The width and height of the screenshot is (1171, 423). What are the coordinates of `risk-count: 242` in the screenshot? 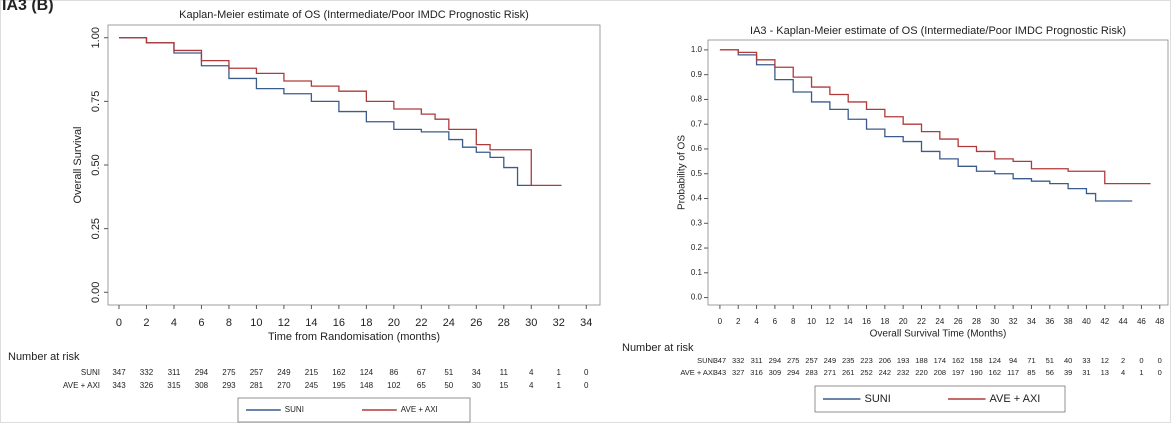 It's located at (885, 372).